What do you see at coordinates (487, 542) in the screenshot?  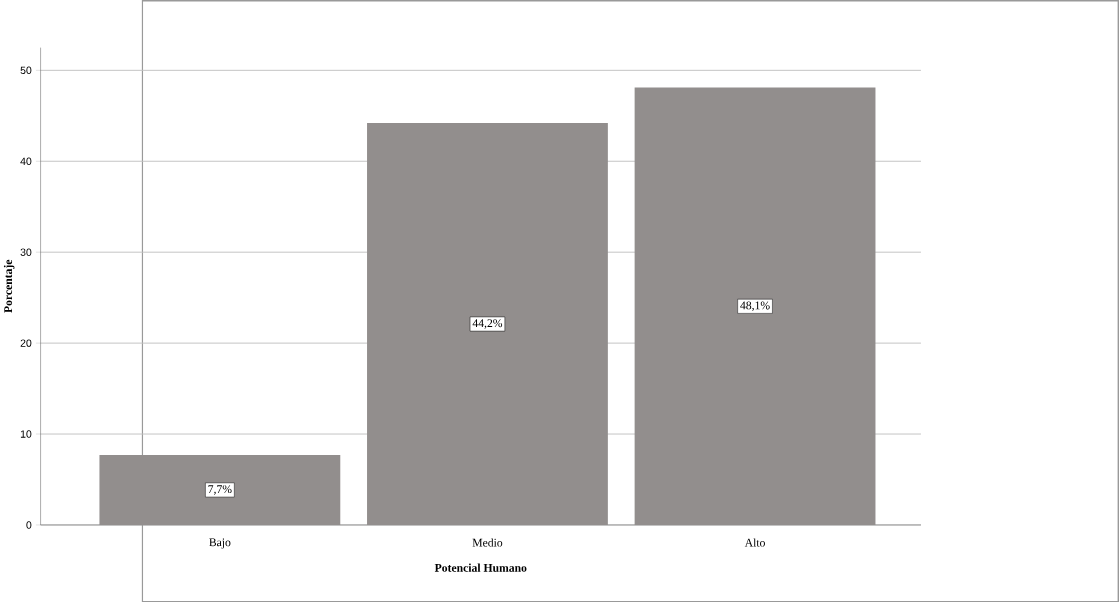 I see `x-tick-label: Medio` at bounding box center [487, 542].